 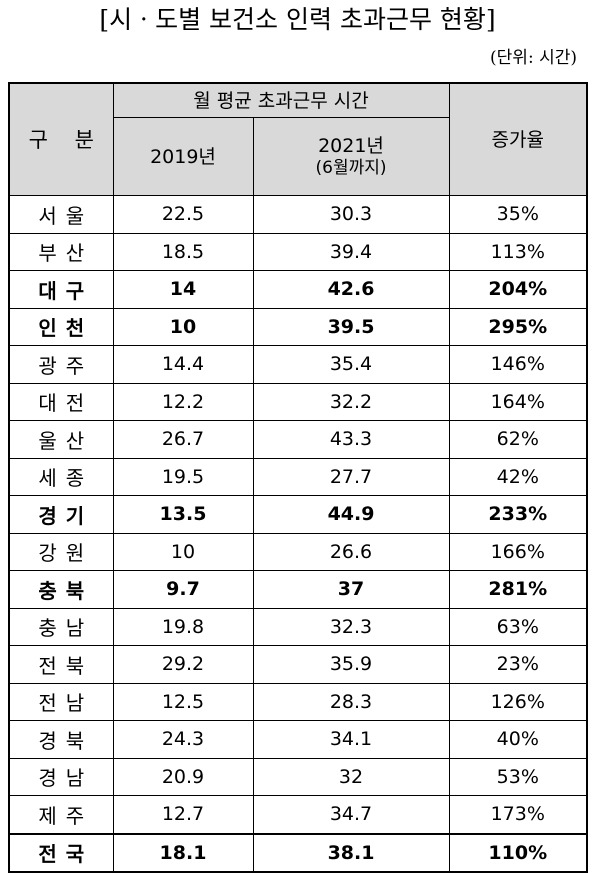 What do you see at coordinates (351, 589) in the screenshot?
I see `value-2021-cell: 37` at bounding box center [351, 589].